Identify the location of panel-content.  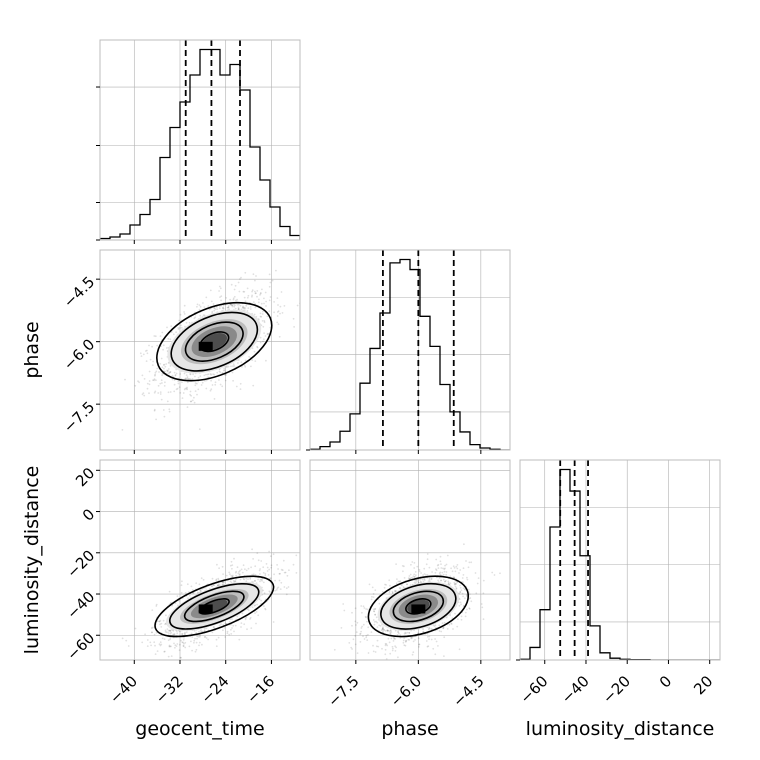
(410, 350).